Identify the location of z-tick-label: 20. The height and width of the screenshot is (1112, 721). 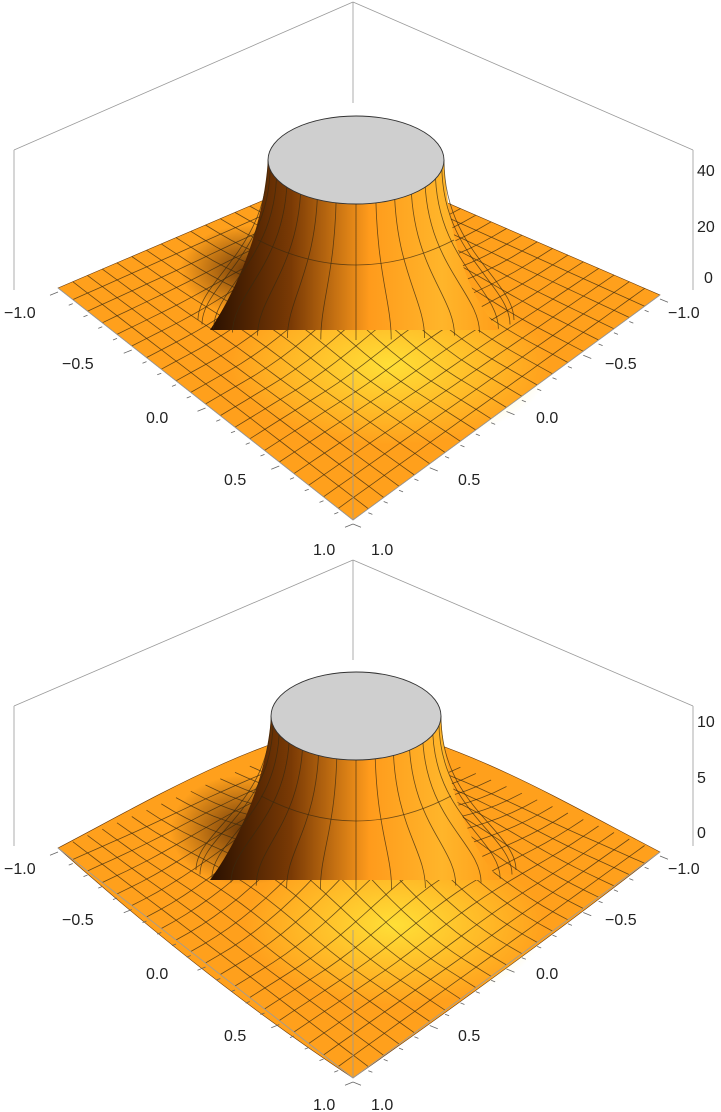
(706, 227).